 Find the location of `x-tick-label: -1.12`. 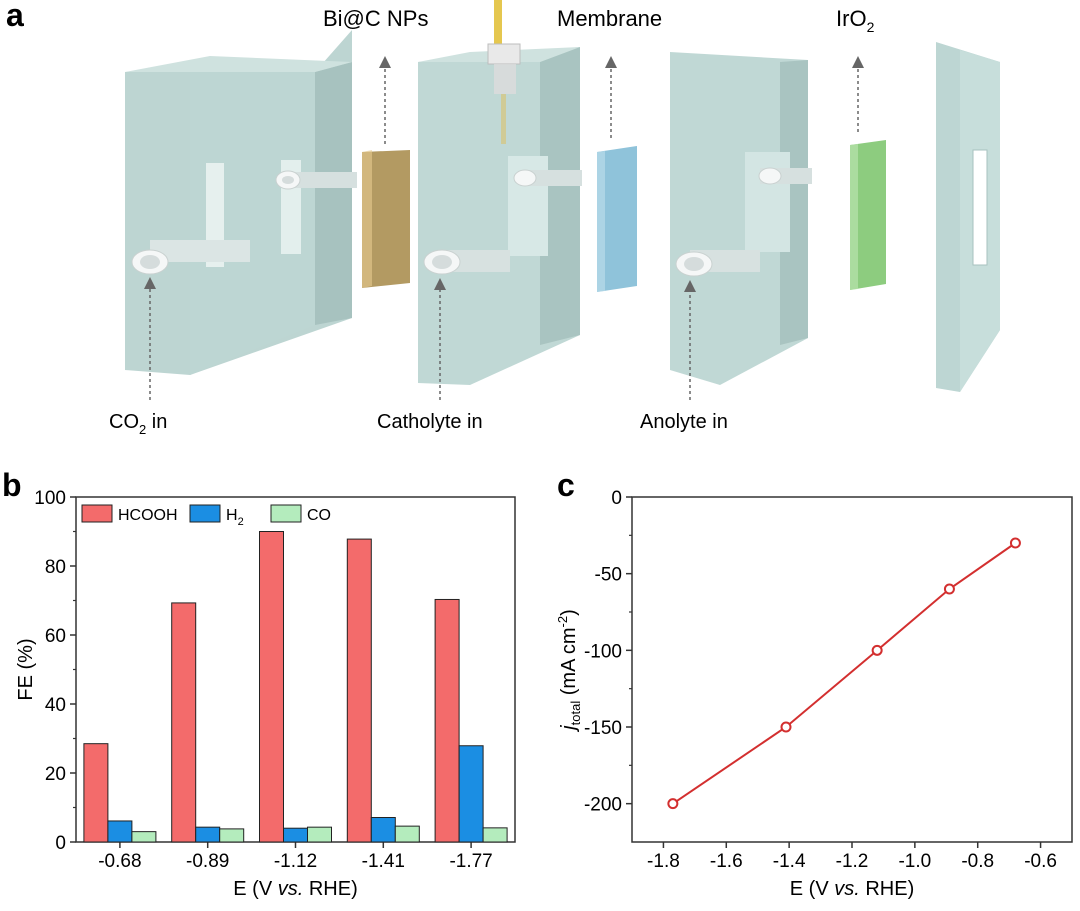

x-tick-label: -1.12 is located at coordinates (295, 861).